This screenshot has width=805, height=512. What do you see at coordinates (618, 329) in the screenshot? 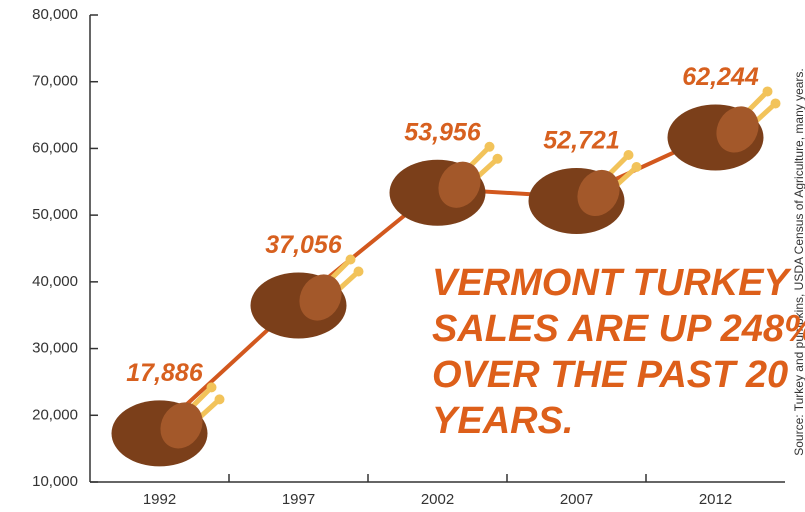
I see `annotation: SALES ARE UP 248%` at bounding box center [618, 329].